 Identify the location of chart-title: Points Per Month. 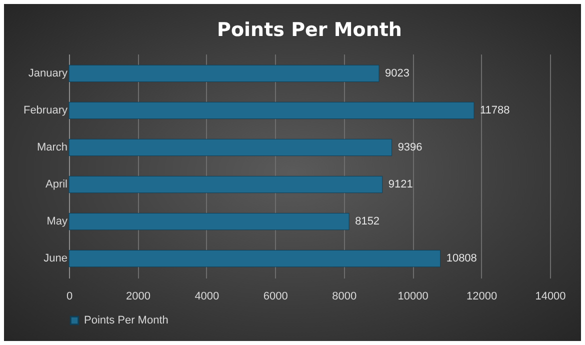
(309, 30).